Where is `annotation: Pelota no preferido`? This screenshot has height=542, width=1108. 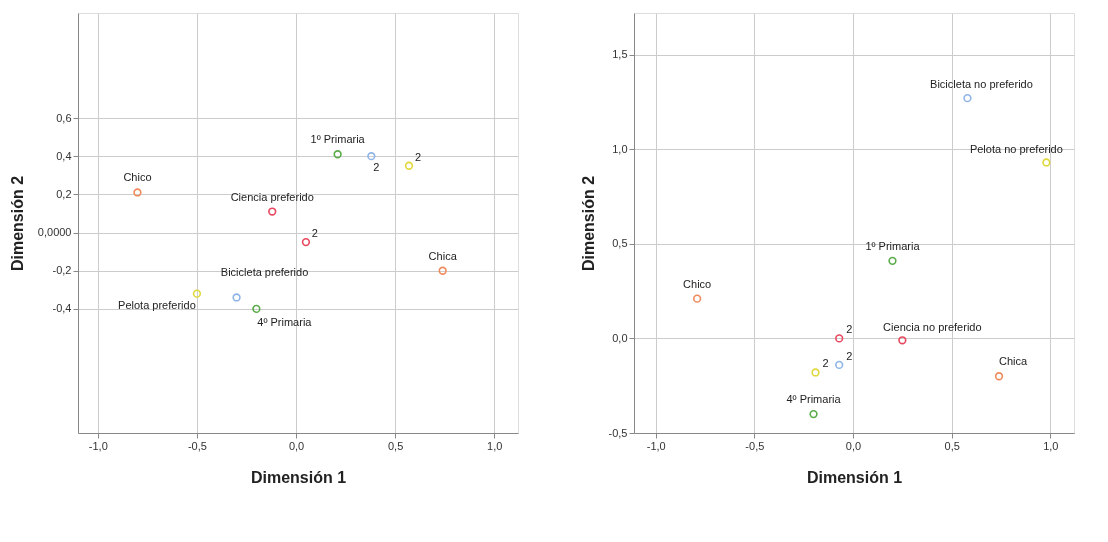 annotation: Pelota no preferido is located at coordinates (1016, 149).